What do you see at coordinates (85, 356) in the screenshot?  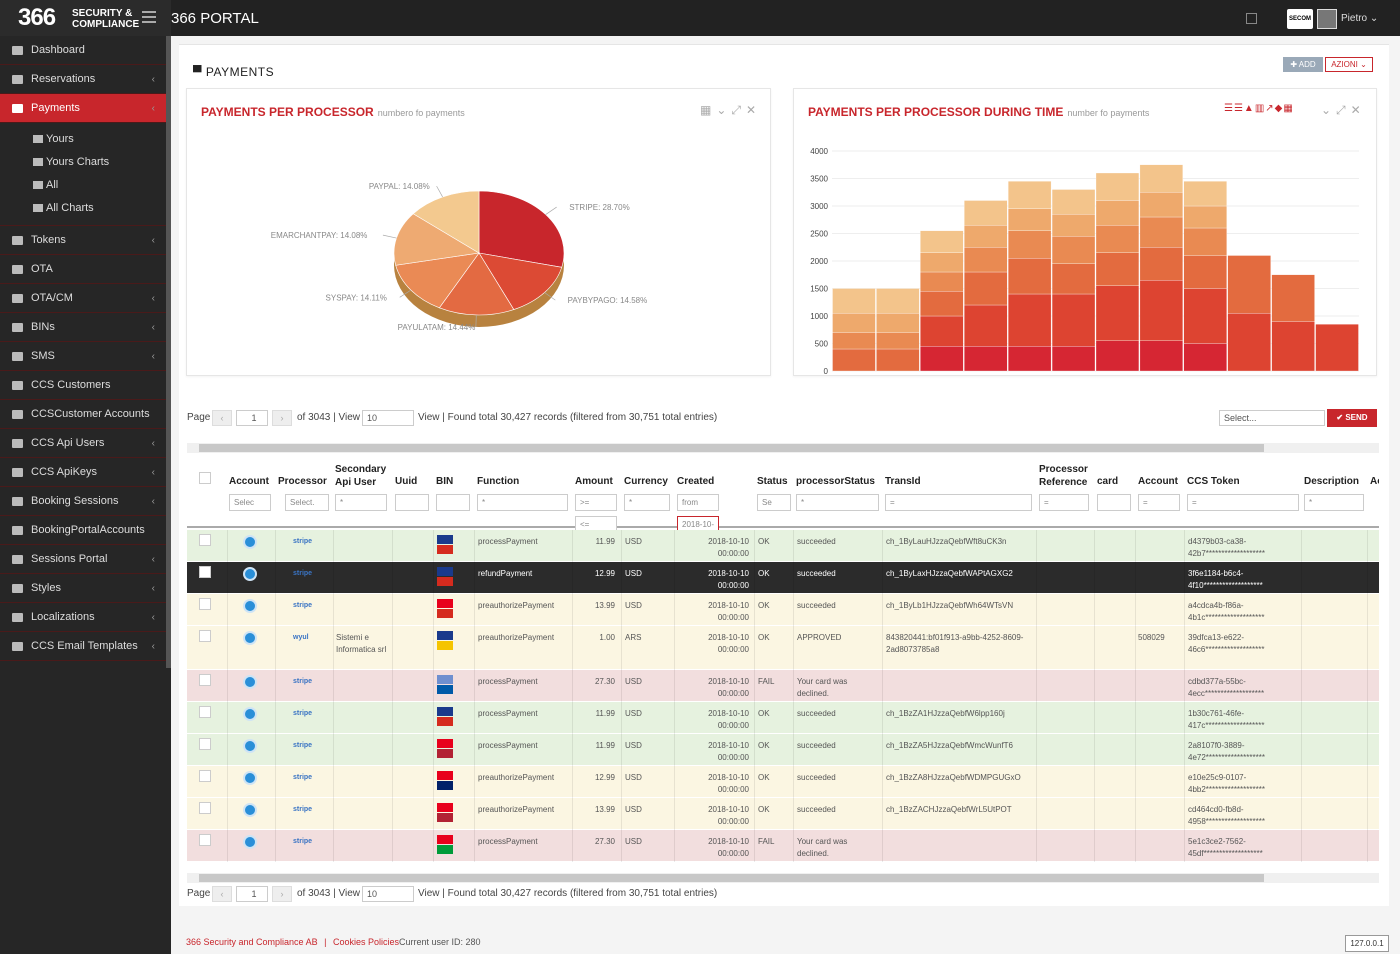 I see `sidebar-item-sms: SMS ‹` at bounding box center [85, 356].